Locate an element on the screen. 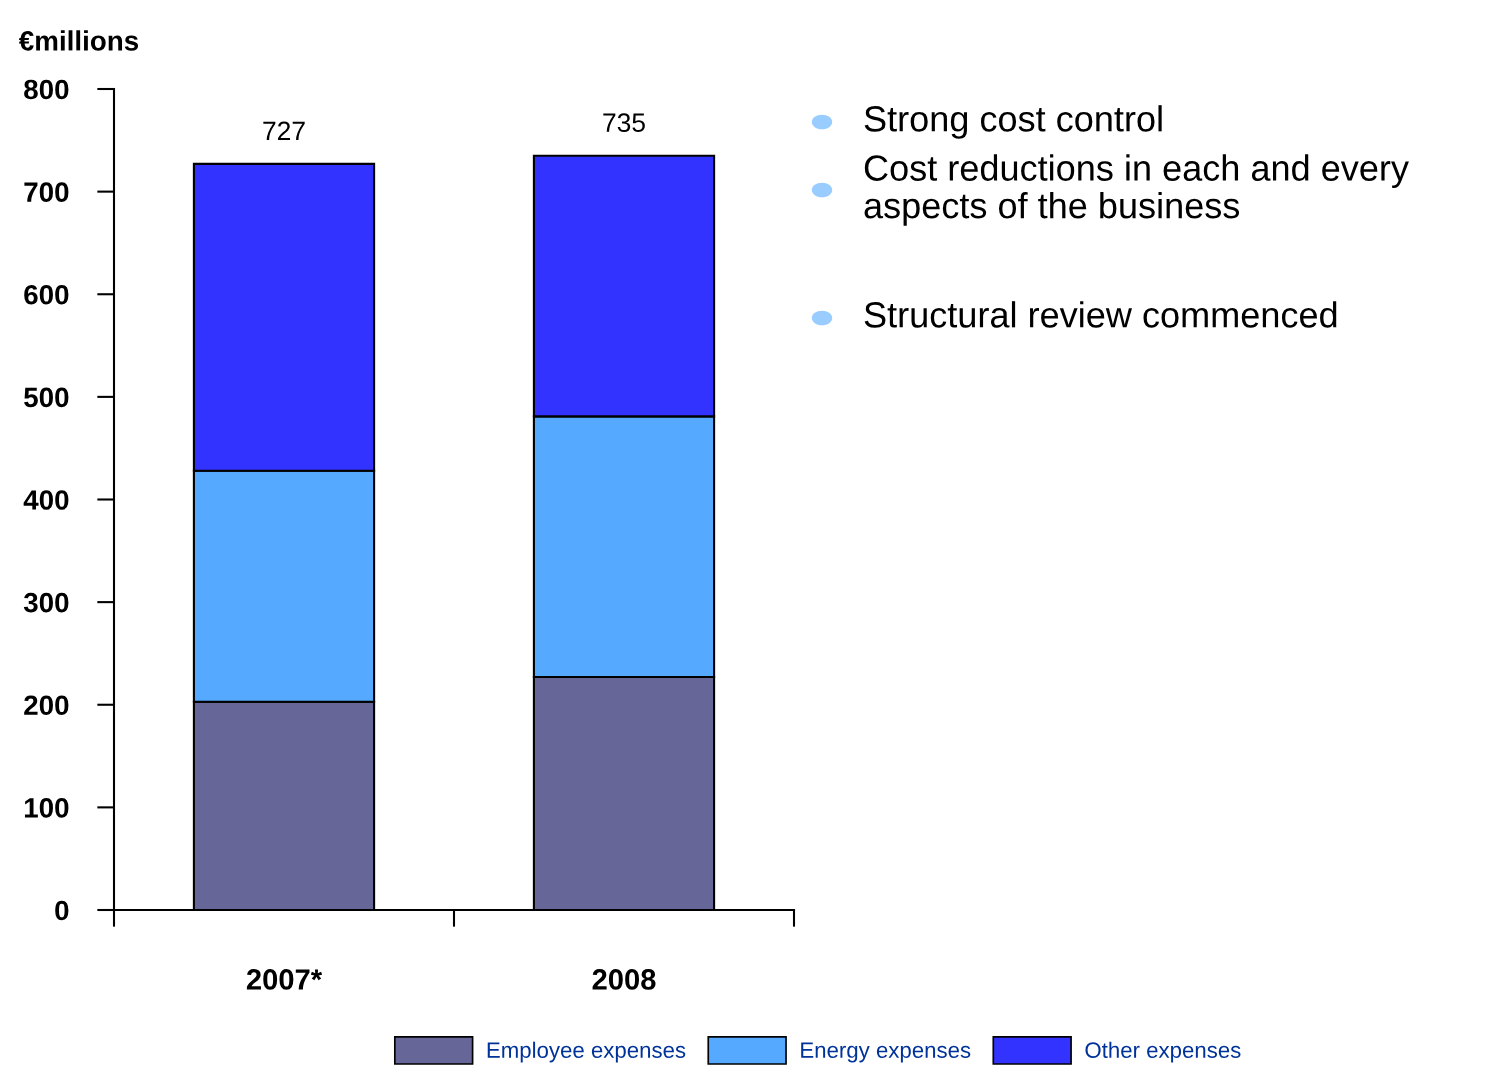 Image resolution: width=1501 pixels, height=1084 pixels. total-label: 727 is located at coordinates (284, 130).